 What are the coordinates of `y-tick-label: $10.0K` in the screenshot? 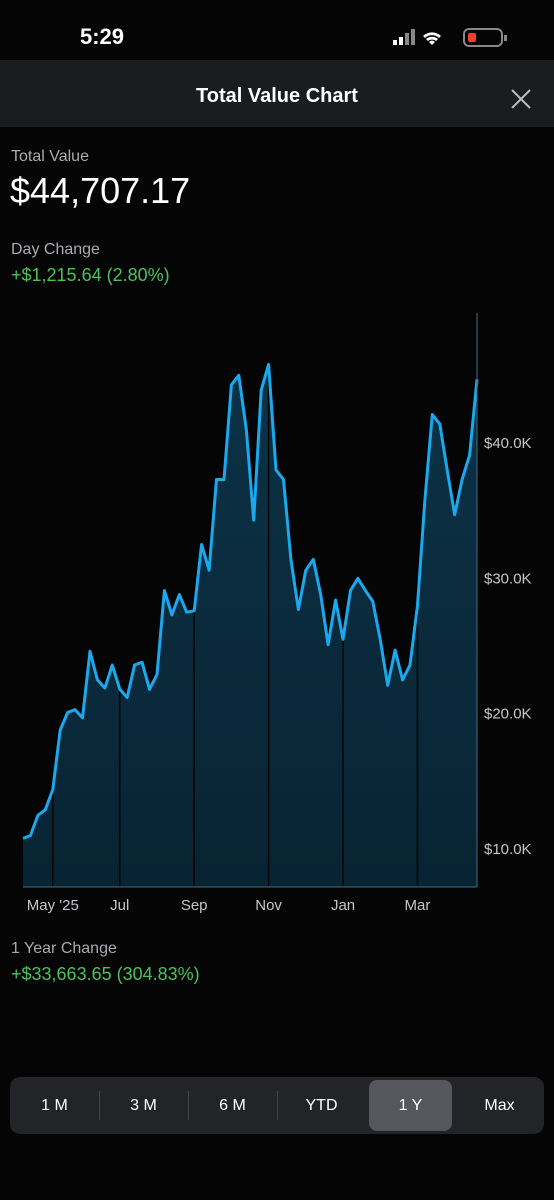 It's located at (508, 849).